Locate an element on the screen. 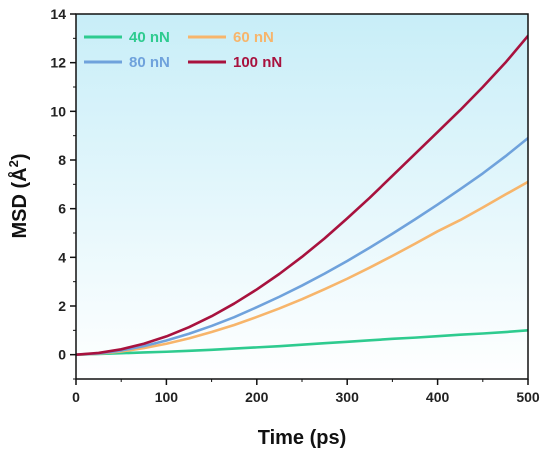  y-axis-title: MSD (Å2) is located at coordinates (18, 195).